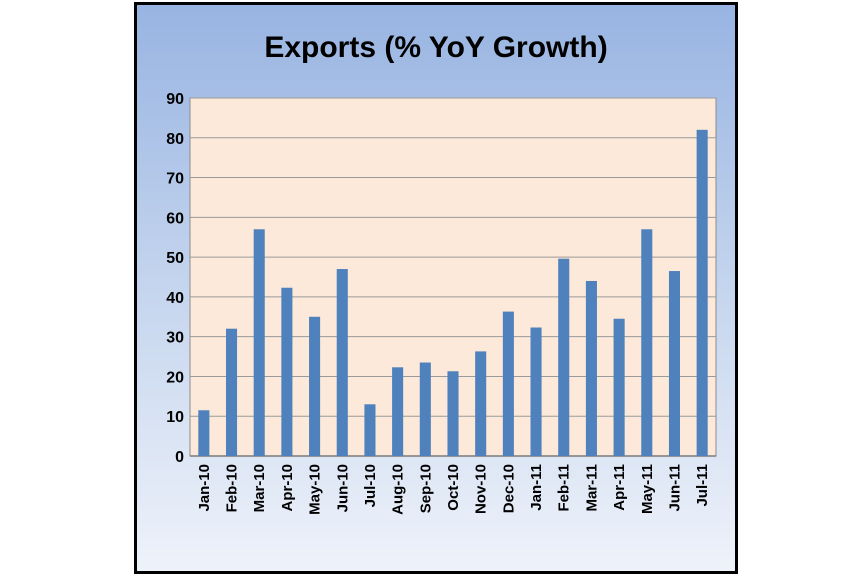 The height and width of the screenshot is (576, 864). Describe the element at coordinates (287, 488) in the screenshot. I see `x-tick-label: Apr-10` at that location.